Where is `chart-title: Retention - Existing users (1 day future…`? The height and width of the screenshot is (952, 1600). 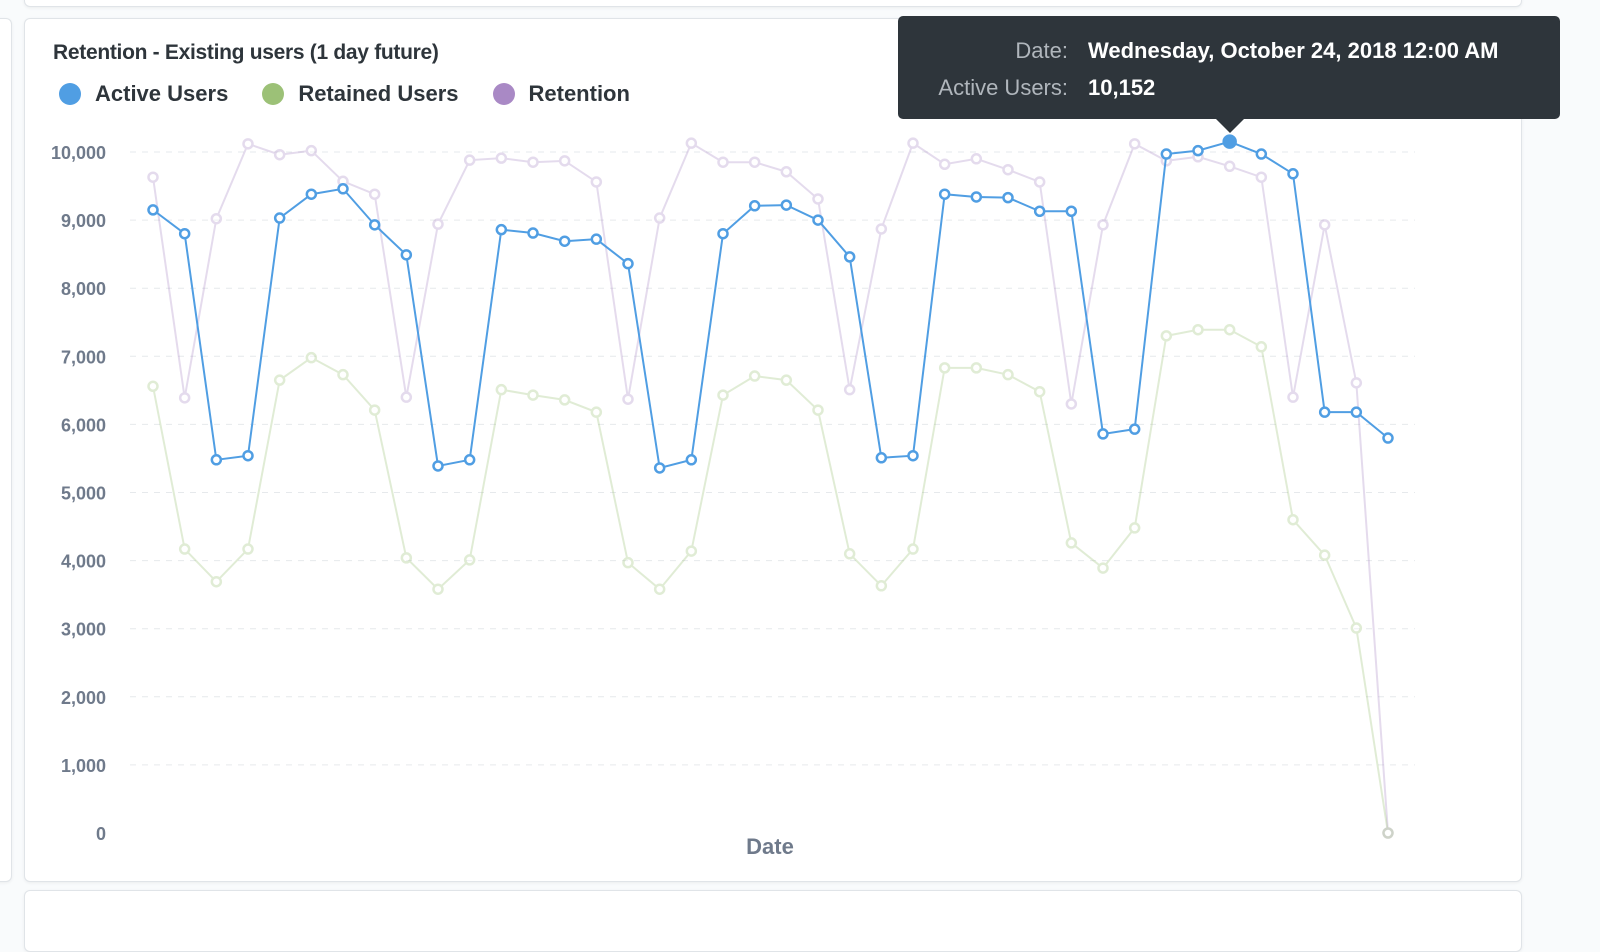
chart-title: Retention - Existing users (1 day future… is located at coordinates (246, 52).